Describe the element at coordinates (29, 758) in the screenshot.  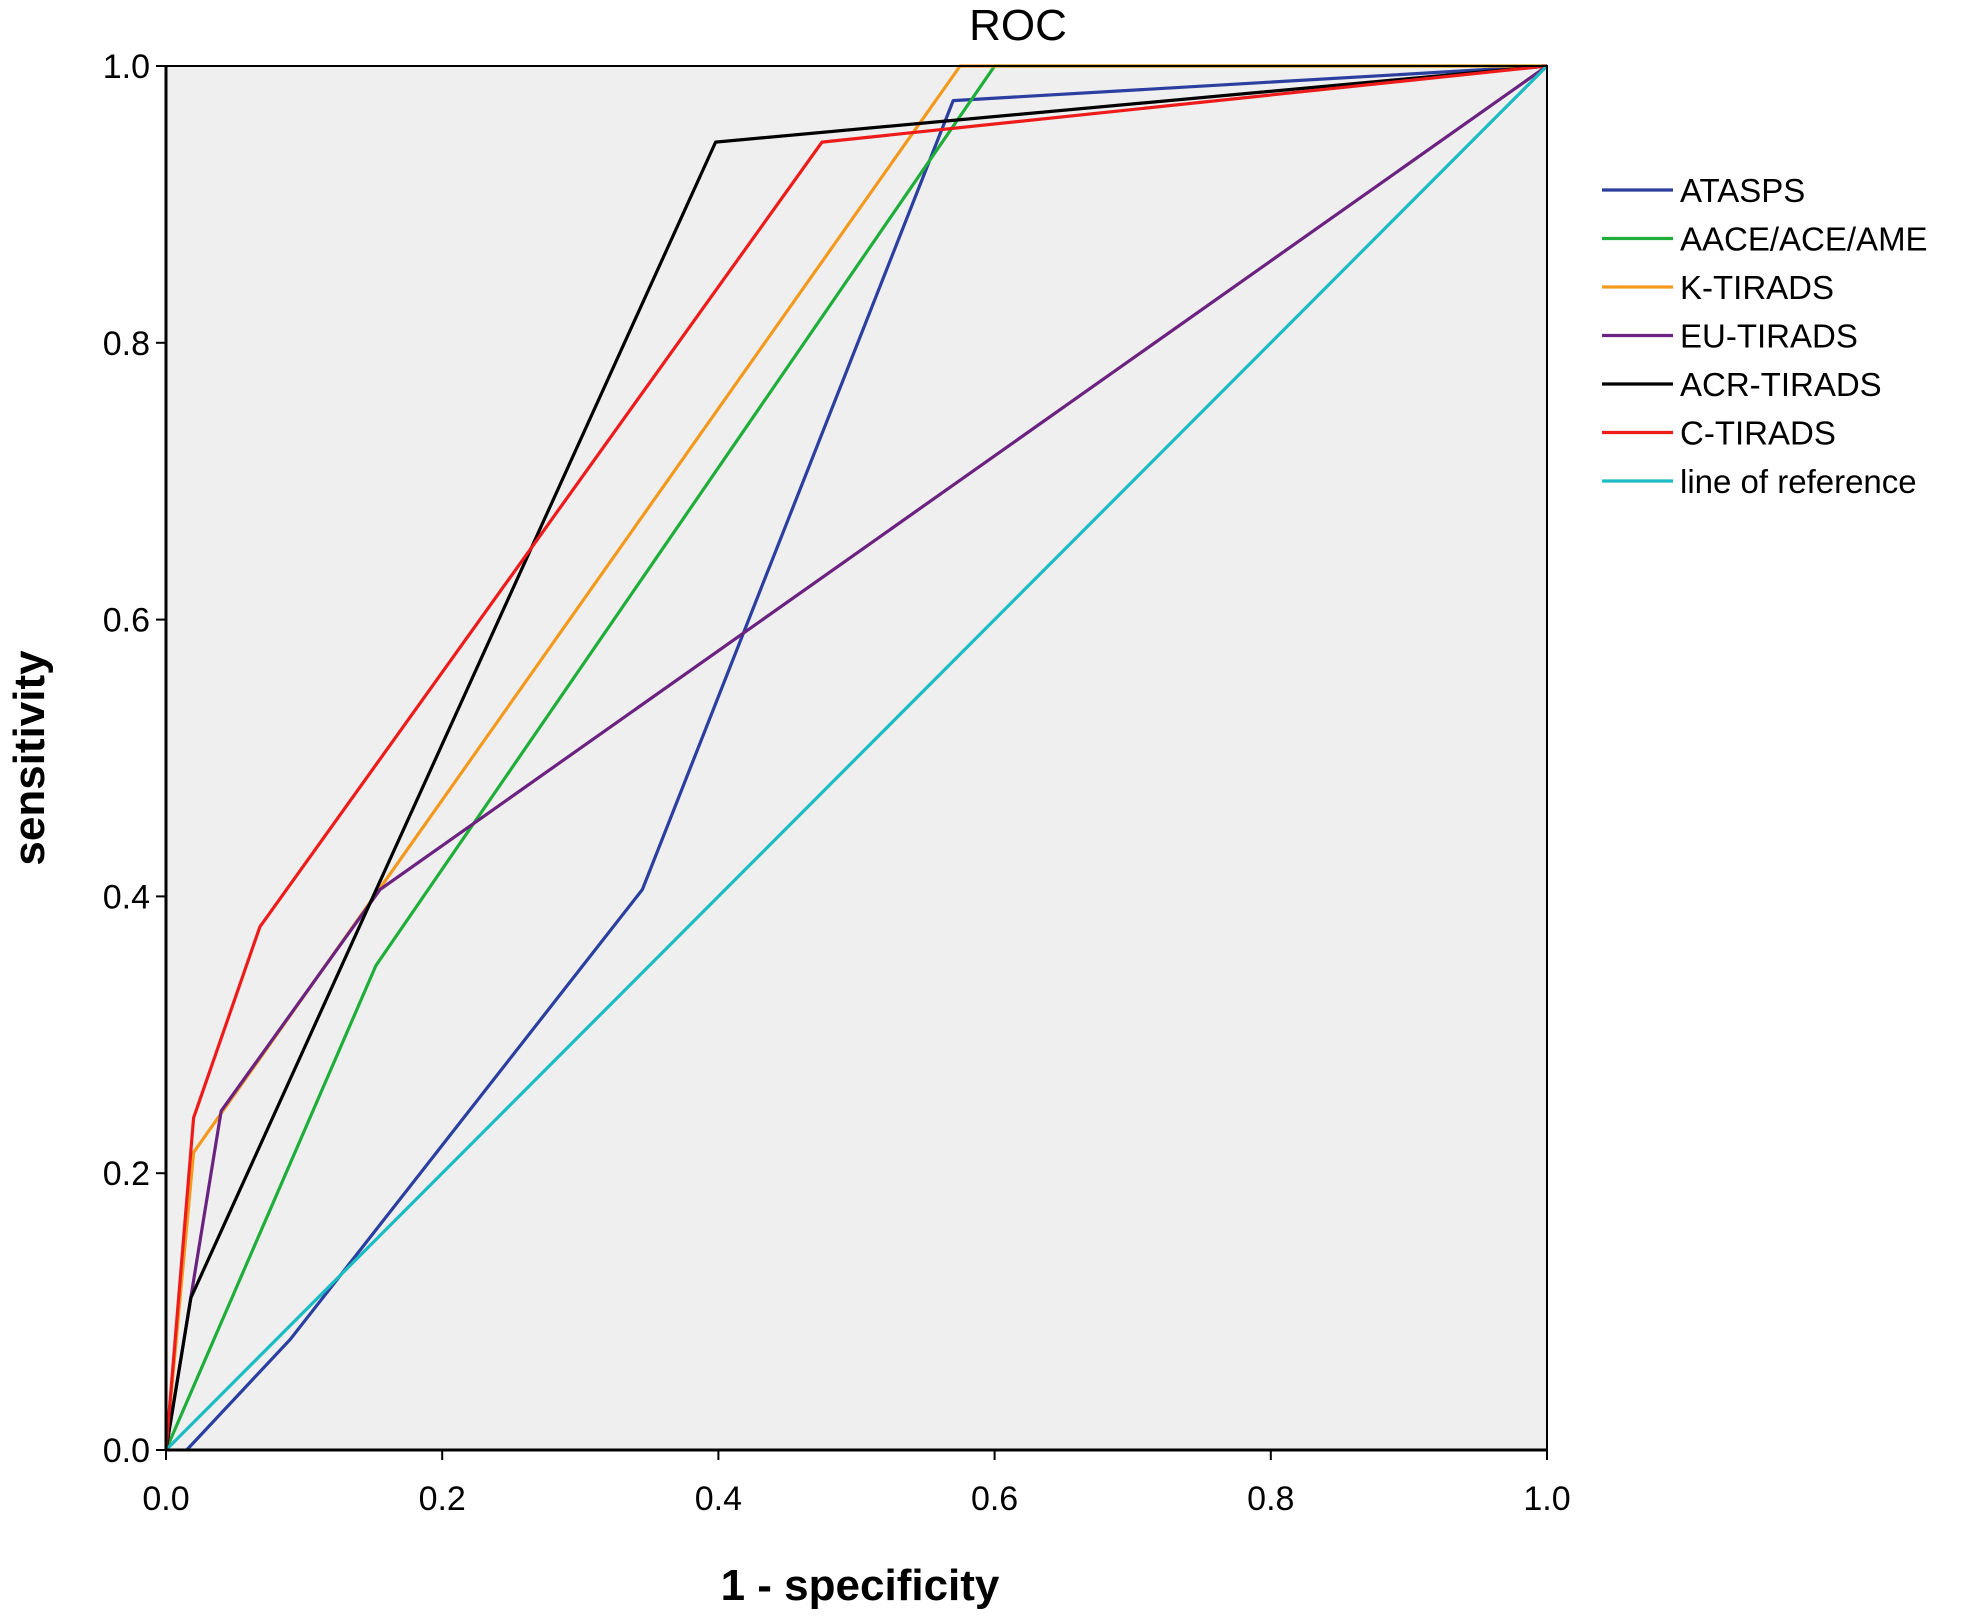
I see `y-axis-title: sensitivity` at that location.